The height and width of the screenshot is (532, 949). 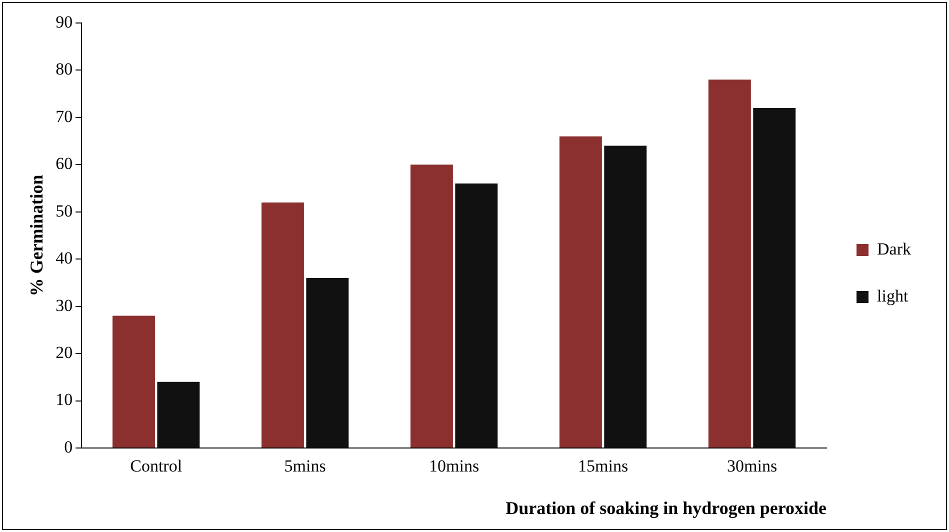 What do you see at coordinates (36, 235) in the screenshot?
I see `y-axis-title: % Germination` at bounding box center [36, 235].